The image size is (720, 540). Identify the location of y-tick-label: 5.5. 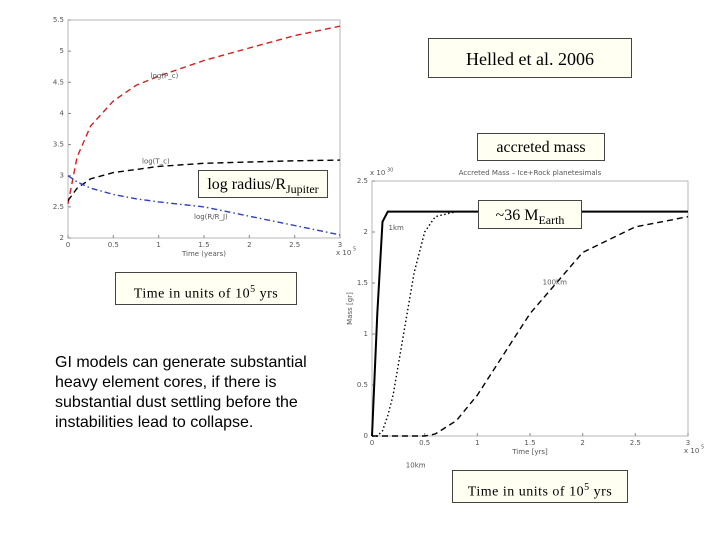
(58, 20).